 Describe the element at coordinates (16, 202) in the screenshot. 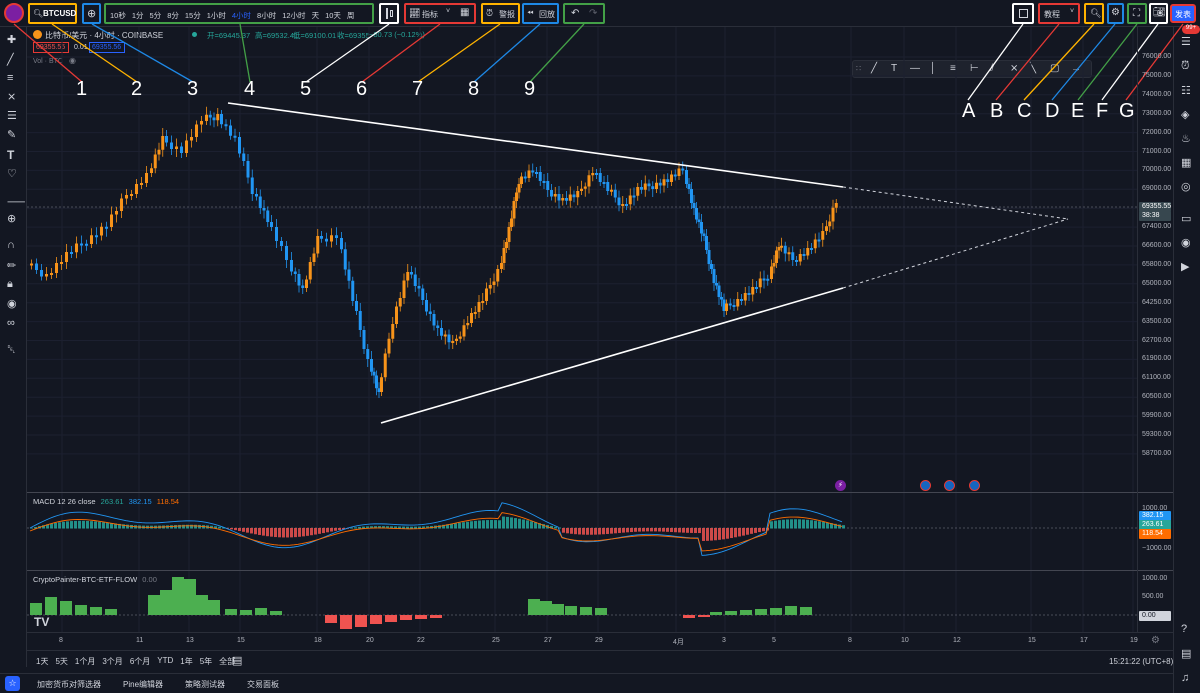

I see `ruler-icon: ⸺` at that location.